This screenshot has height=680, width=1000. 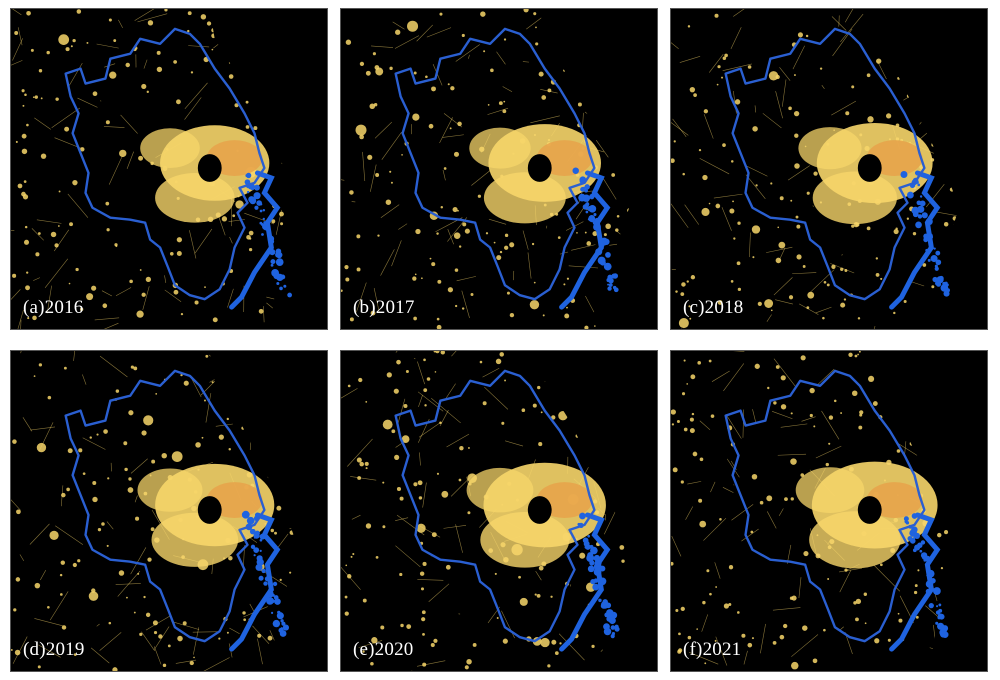 What do you see at coordinates (384, 307) in the screenshot?
I see `panel-label: (b)2017` at bounding box center [384, 307].